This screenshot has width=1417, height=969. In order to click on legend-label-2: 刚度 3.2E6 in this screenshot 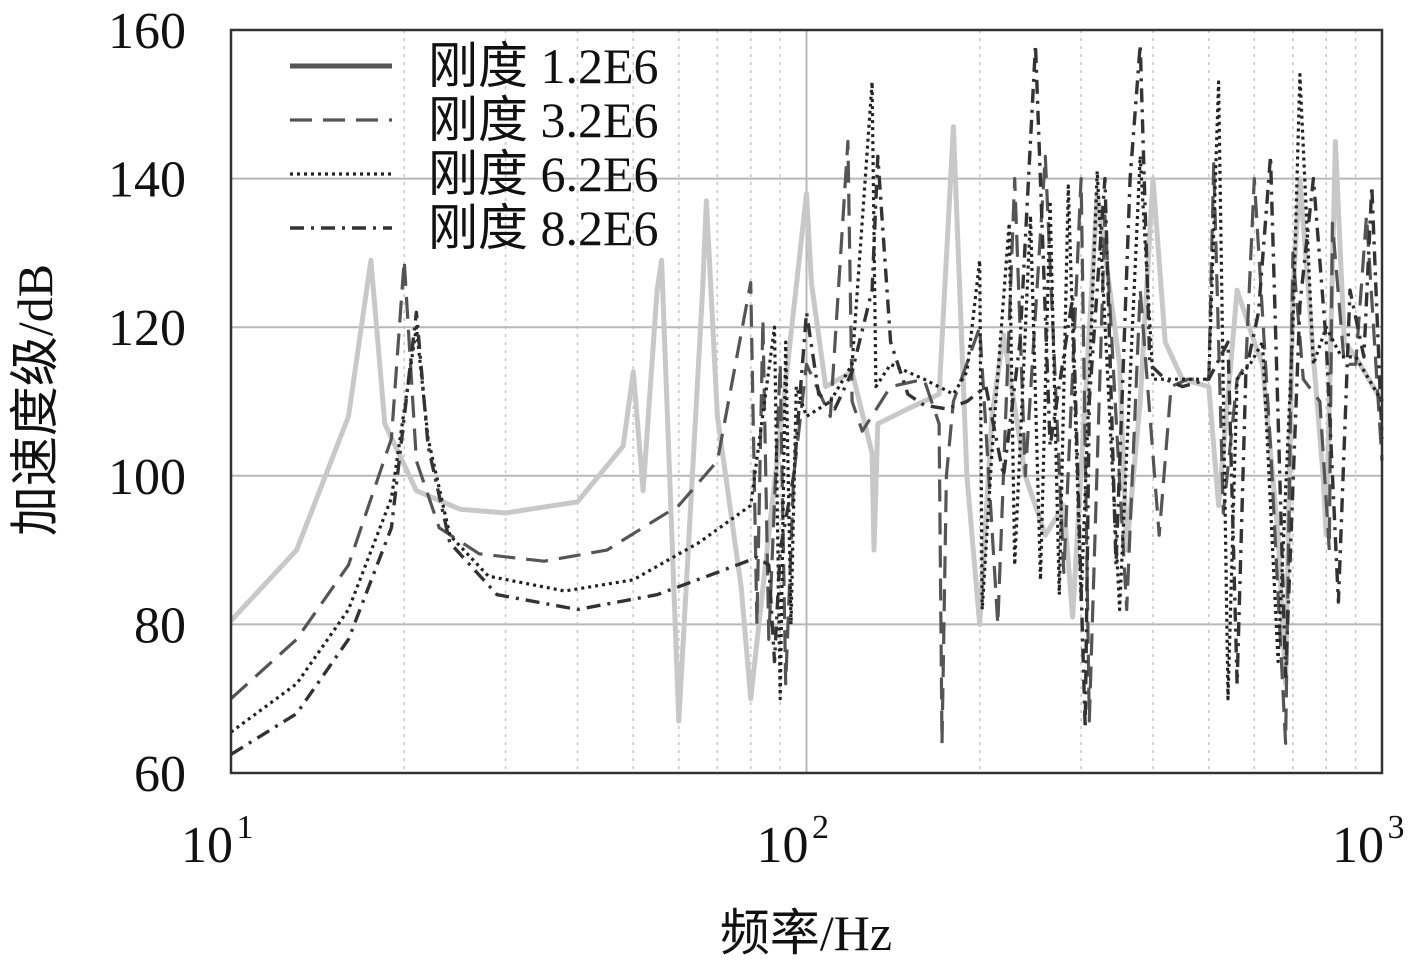, I will do `click(543, 120)`.